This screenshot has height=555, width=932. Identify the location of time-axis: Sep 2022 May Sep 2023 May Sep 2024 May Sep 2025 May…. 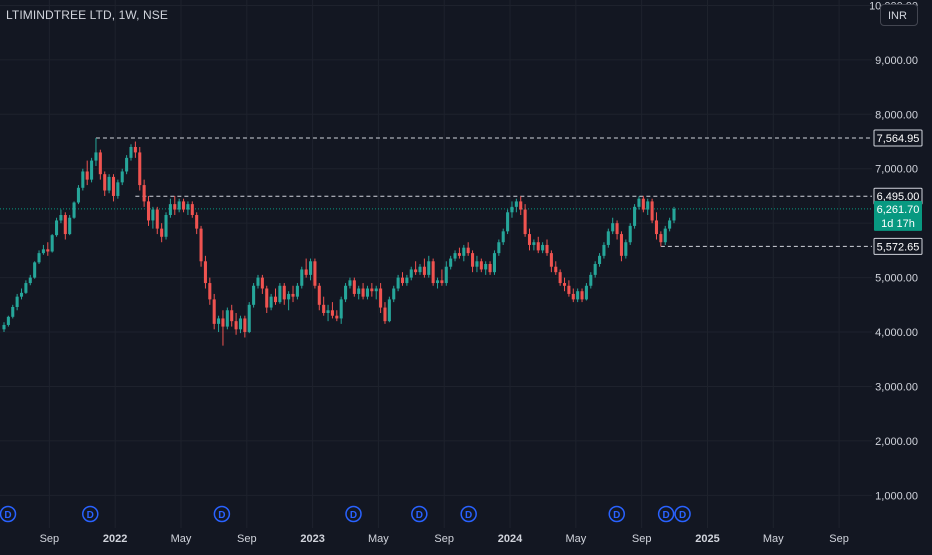
(444, 539).